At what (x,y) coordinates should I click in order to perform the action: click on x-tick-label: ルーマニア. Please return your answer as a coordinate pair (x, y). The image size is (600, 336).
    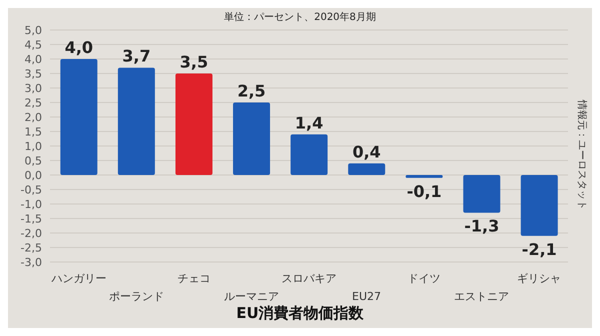
    Looking at the image, I should click on (251, 296).